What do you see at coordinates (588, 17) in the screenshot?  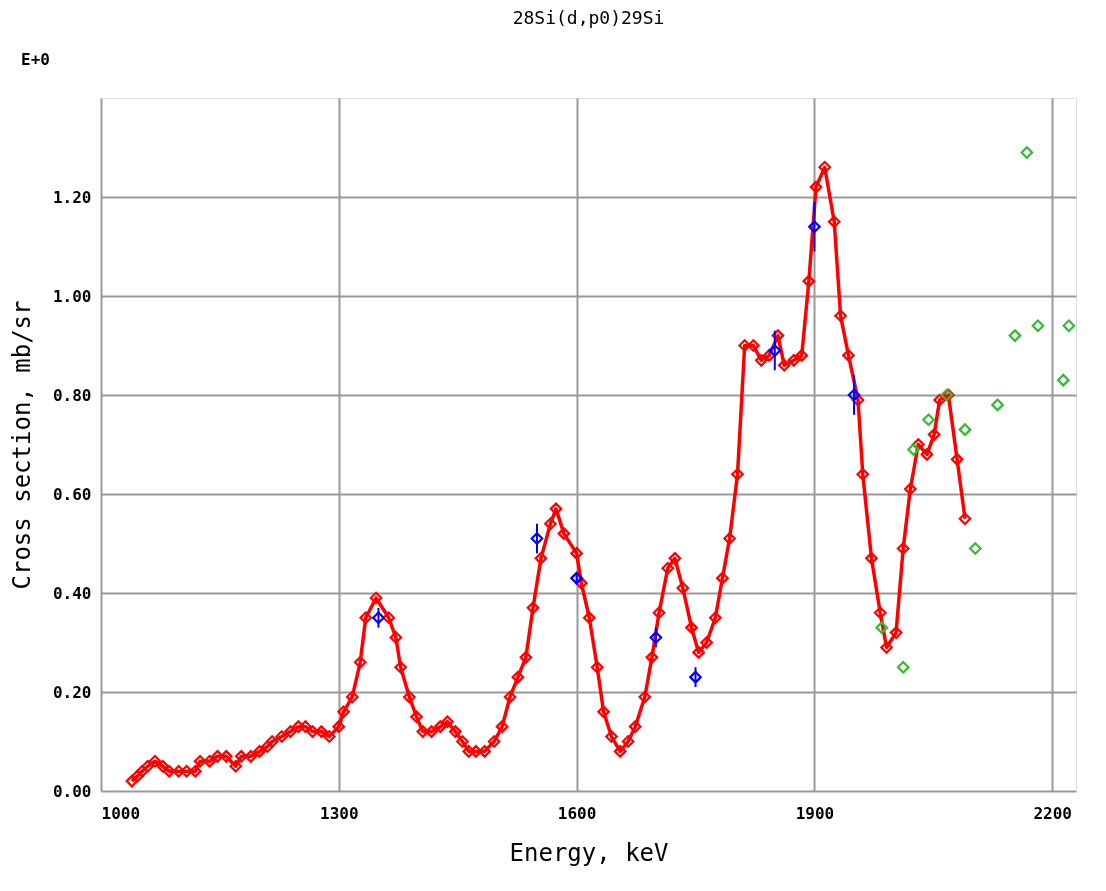 I see `chart-title: 28Si(d,p0)29Si` at bounding box center [588, 17].